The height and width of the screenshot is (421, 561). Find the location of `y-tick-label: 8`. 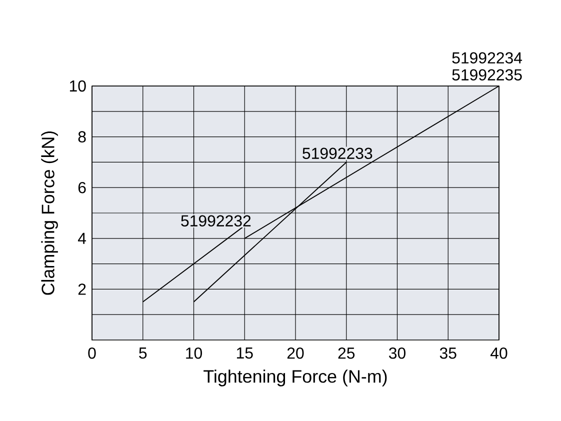

y-tick-label: 8 is located at coordinates (82, 136).